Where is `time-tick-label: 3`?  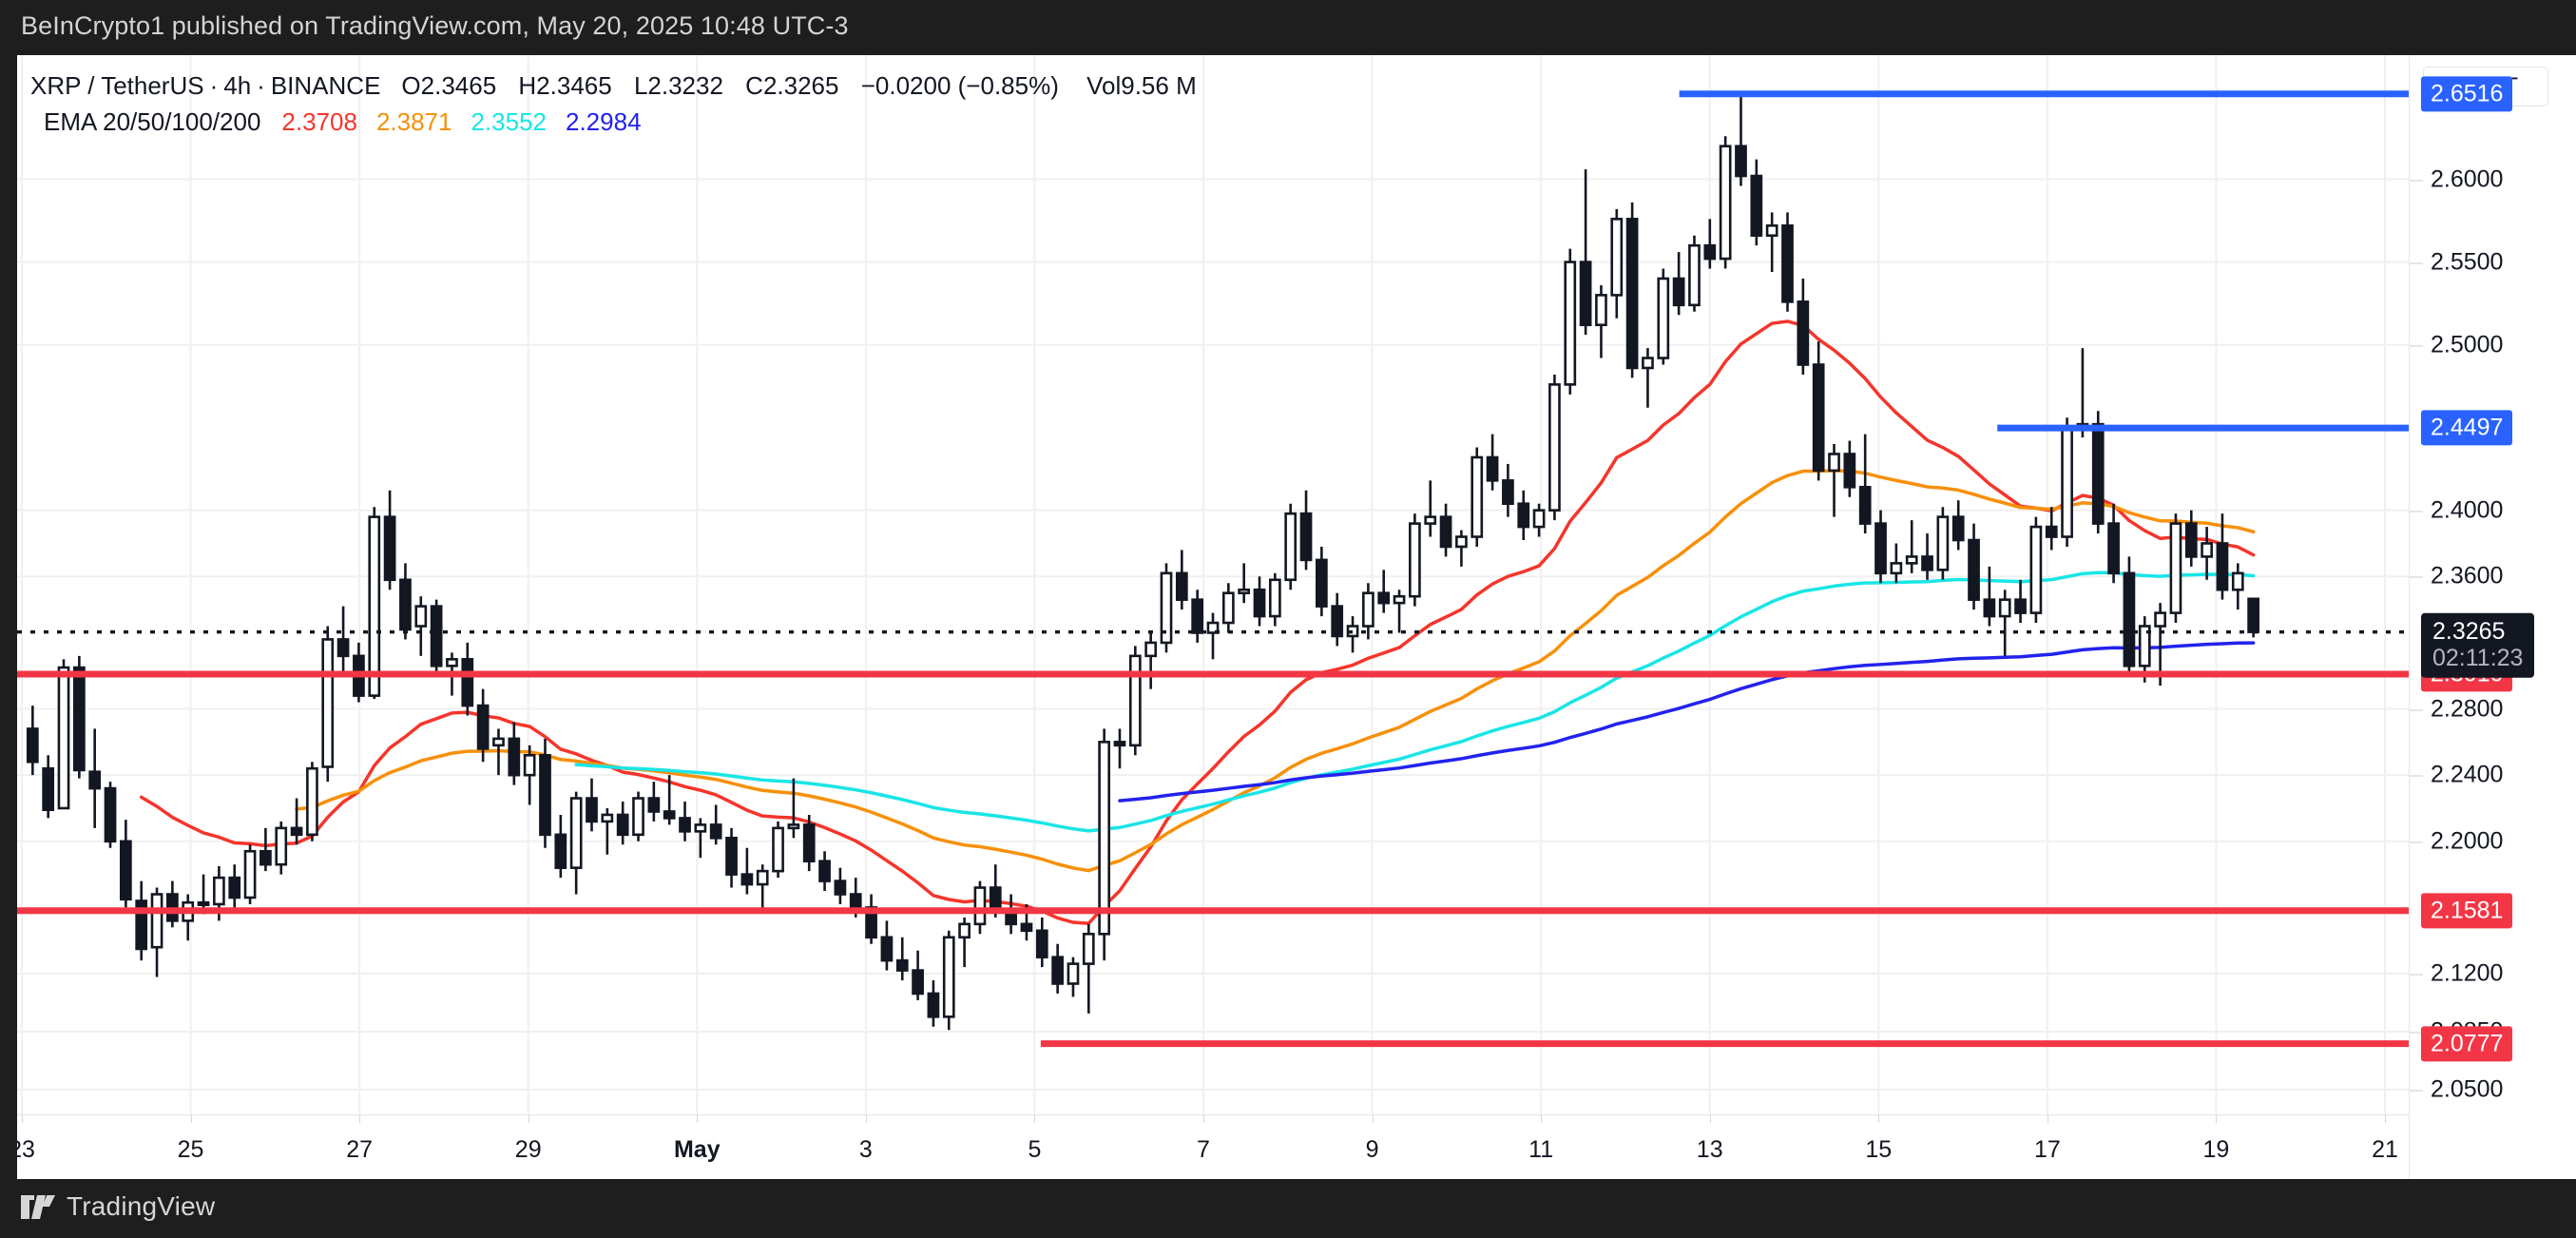
time-tick-label: 3 is located at coordinates (865, 1149).